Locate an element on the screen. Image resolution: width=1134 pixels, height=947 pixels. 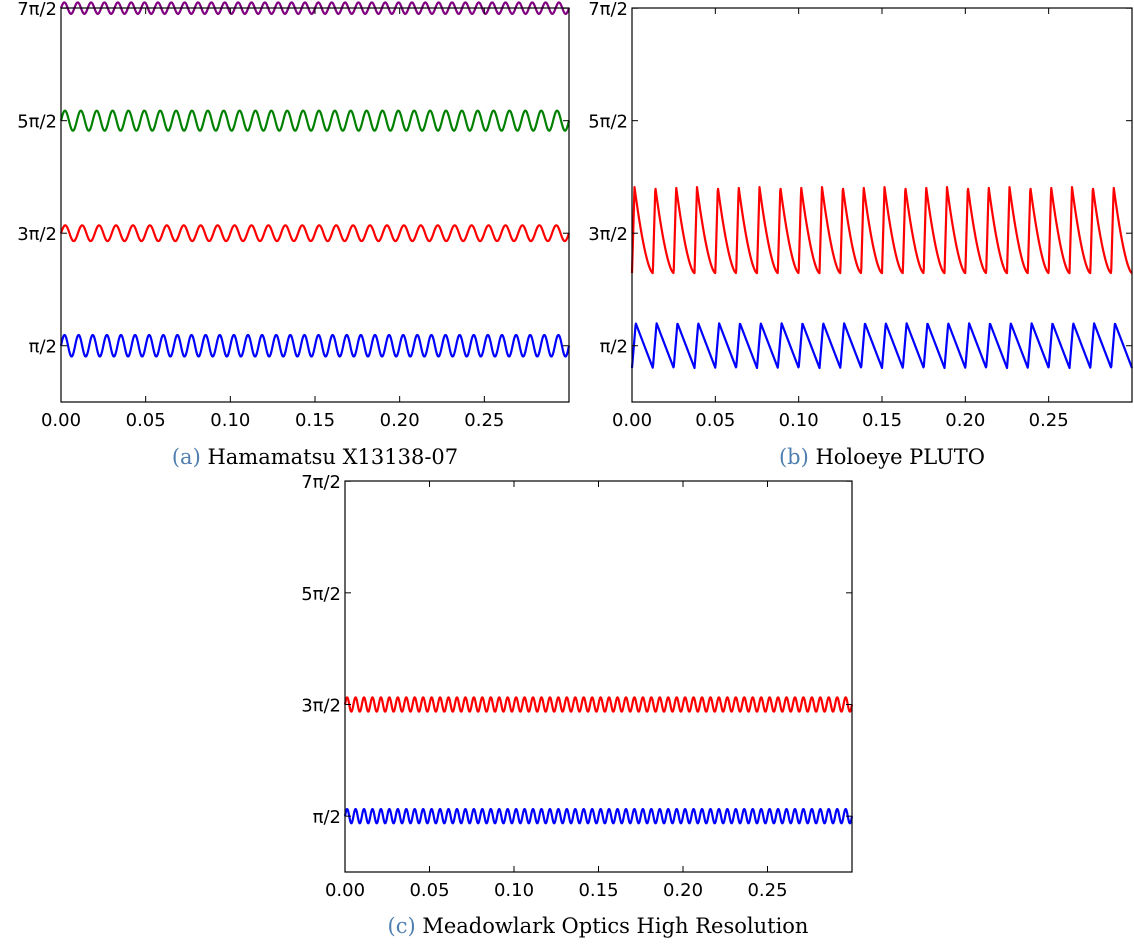
panel-caption: (b) Holoeye PLUTO is located at coordinates (882, 457).